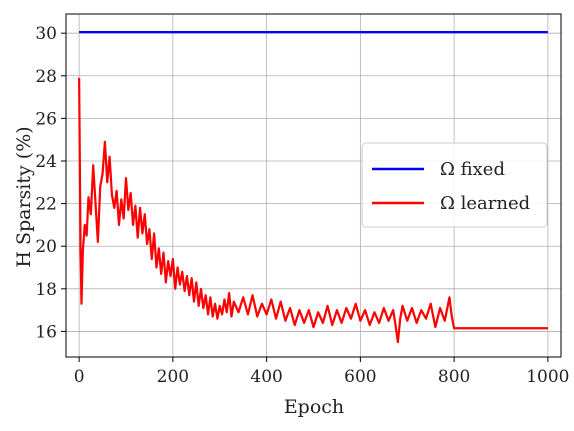  What do you see at coordinates (24, 196) in the screenshot?
I see `y-axis-label: H Sparsity (%)` at bounding box center [24, 196].